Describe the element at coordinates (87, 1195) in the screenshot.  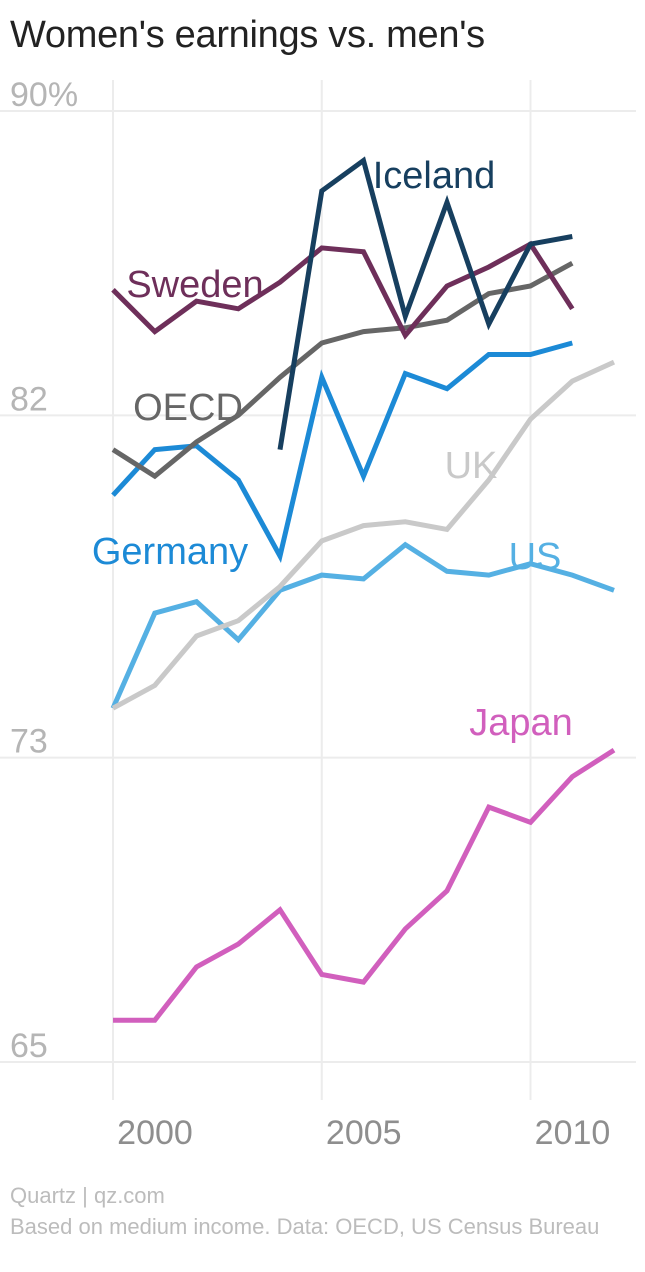
I see `footer-source: Quartz | qz.com` at that location.